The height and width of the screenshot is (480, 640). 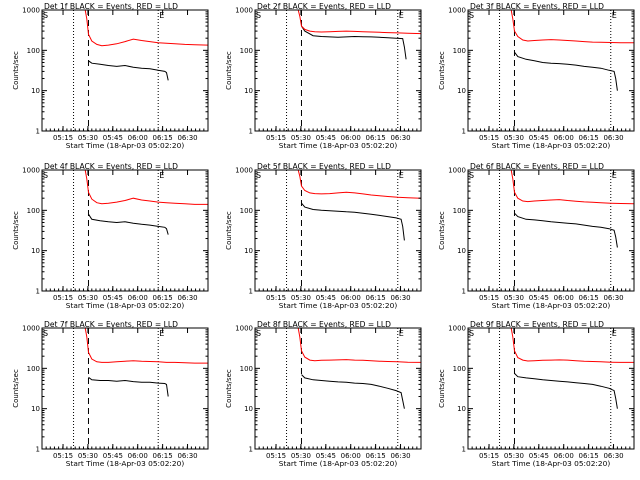 What do you see at coordinates (537, 166) in the screenshot?
I see `panel-title: Det 6f BLACK = Events, RED = LLD` at bounding box center [537, 166].